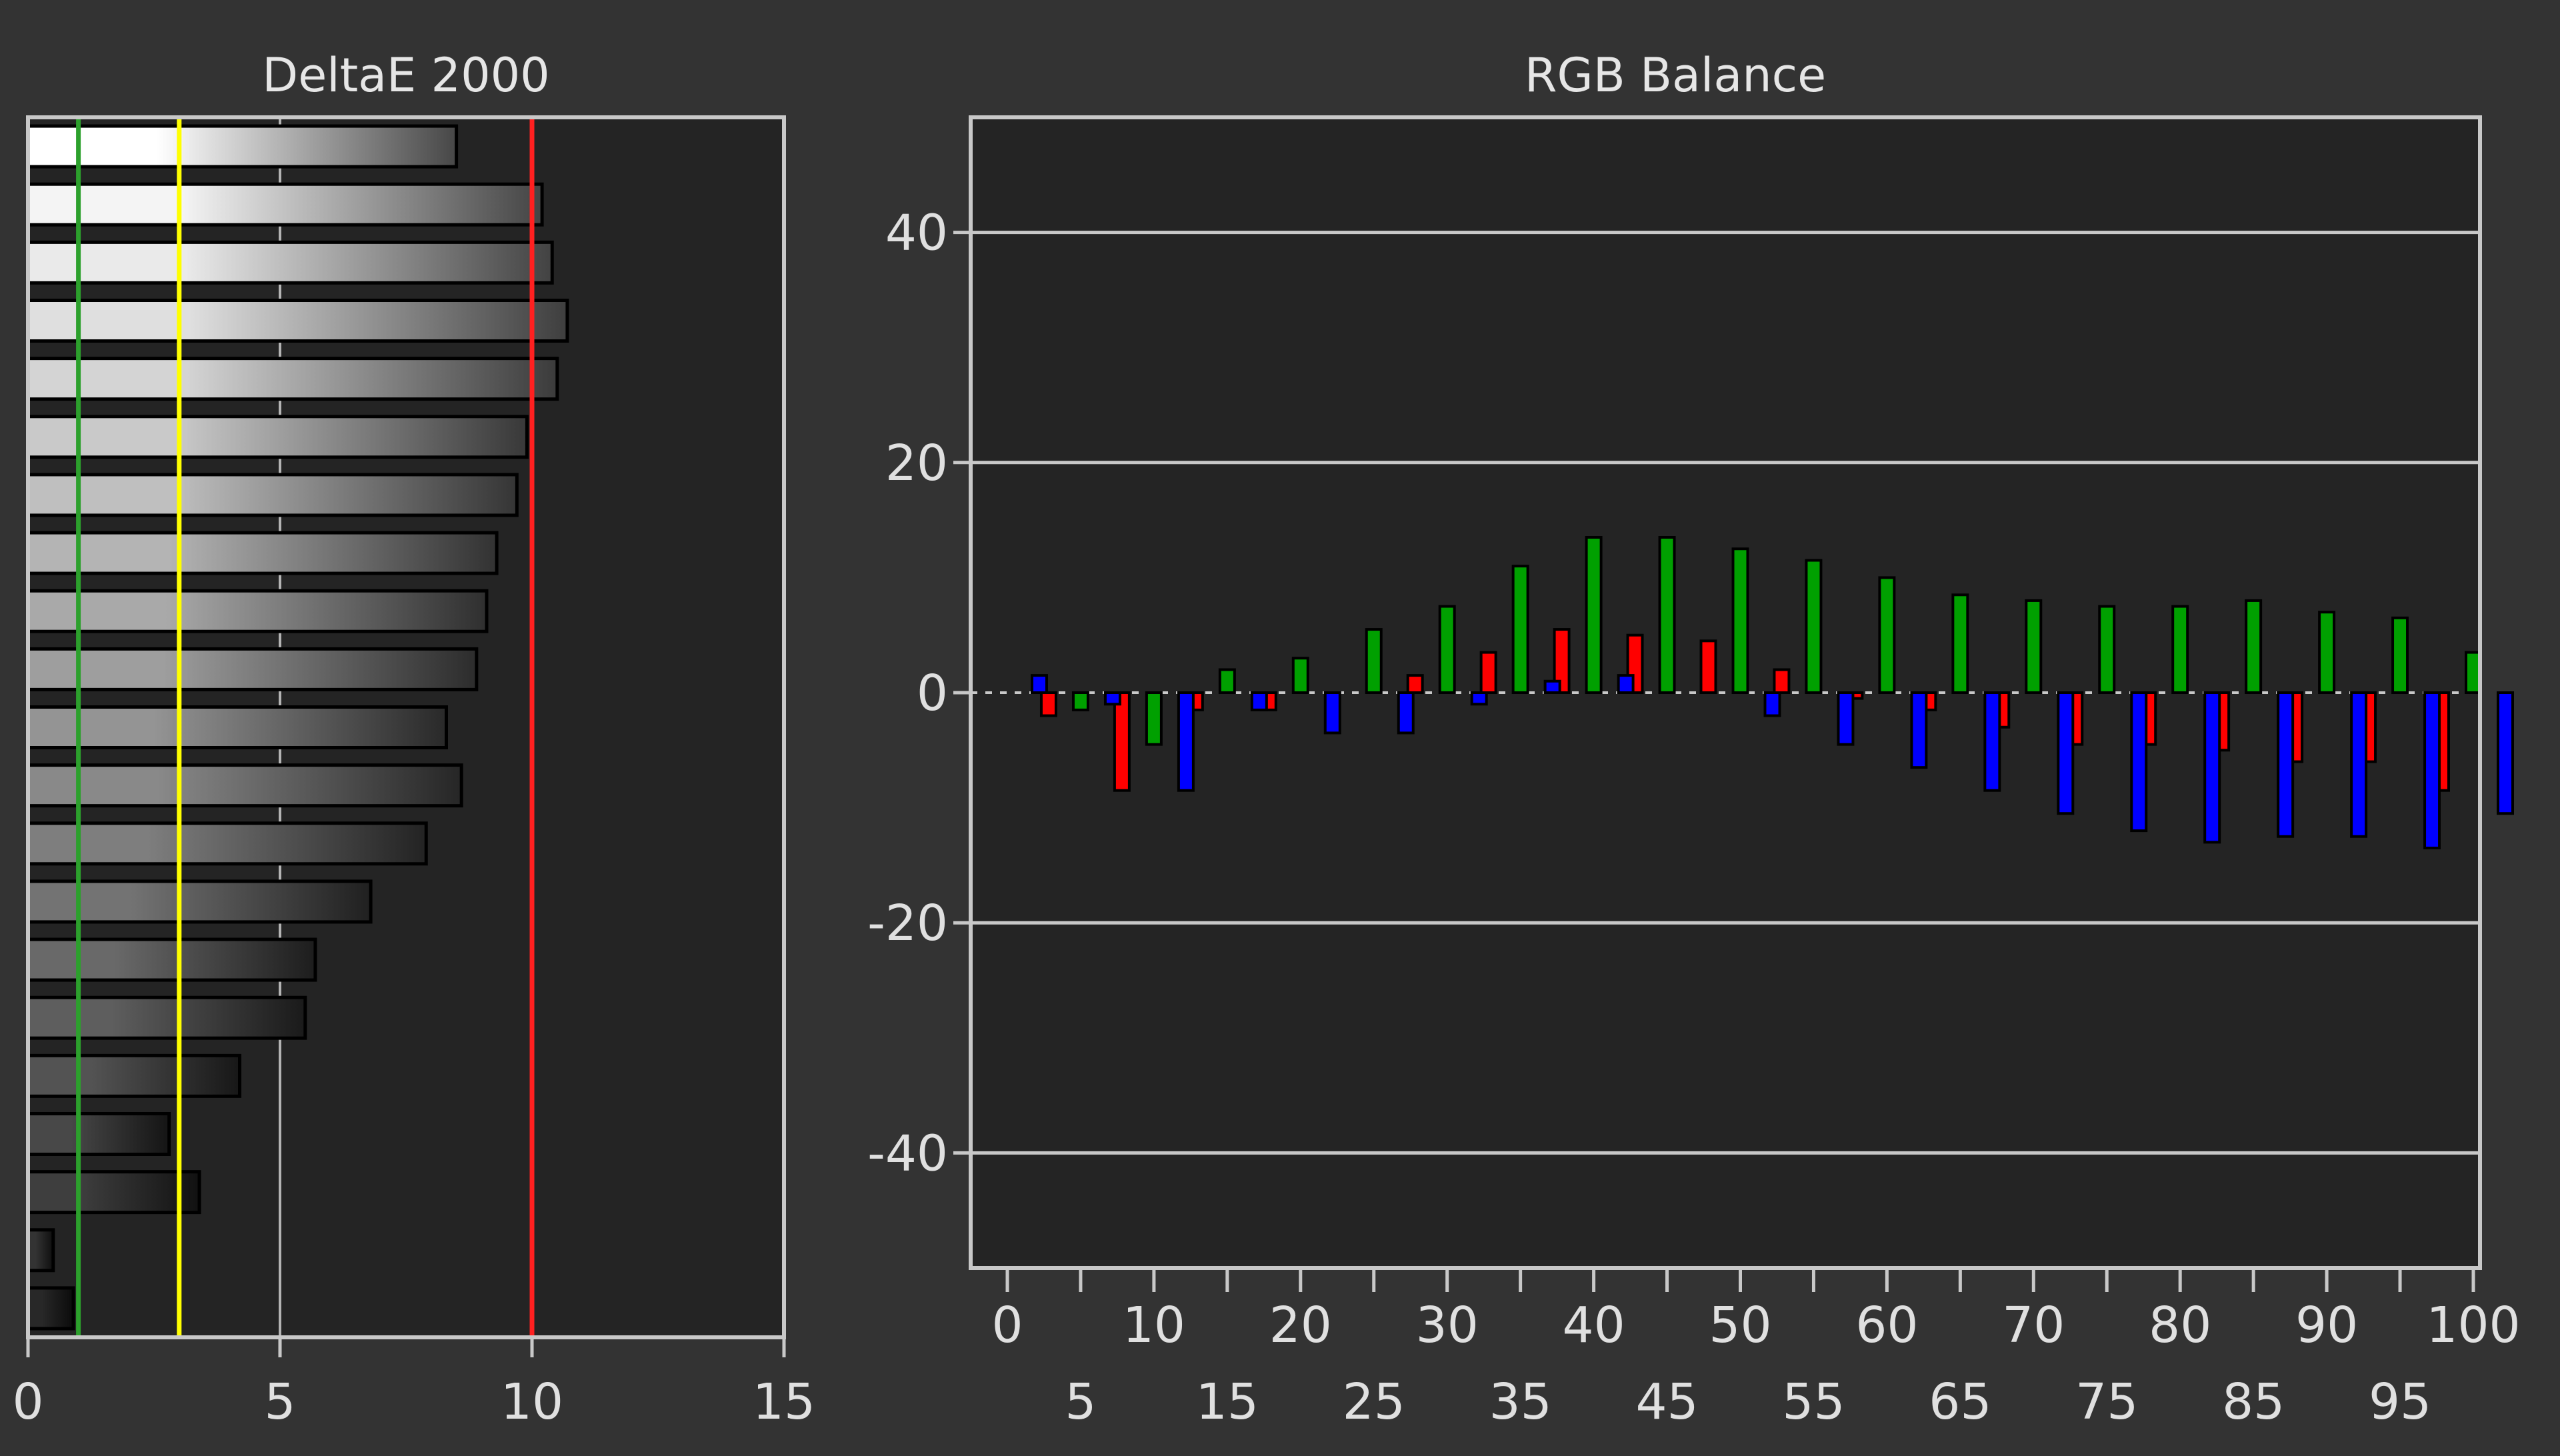 This screenshot has width=2560, height=1456. I want to click on rgb-x-tick-label: 85, so click(2253, 1402).